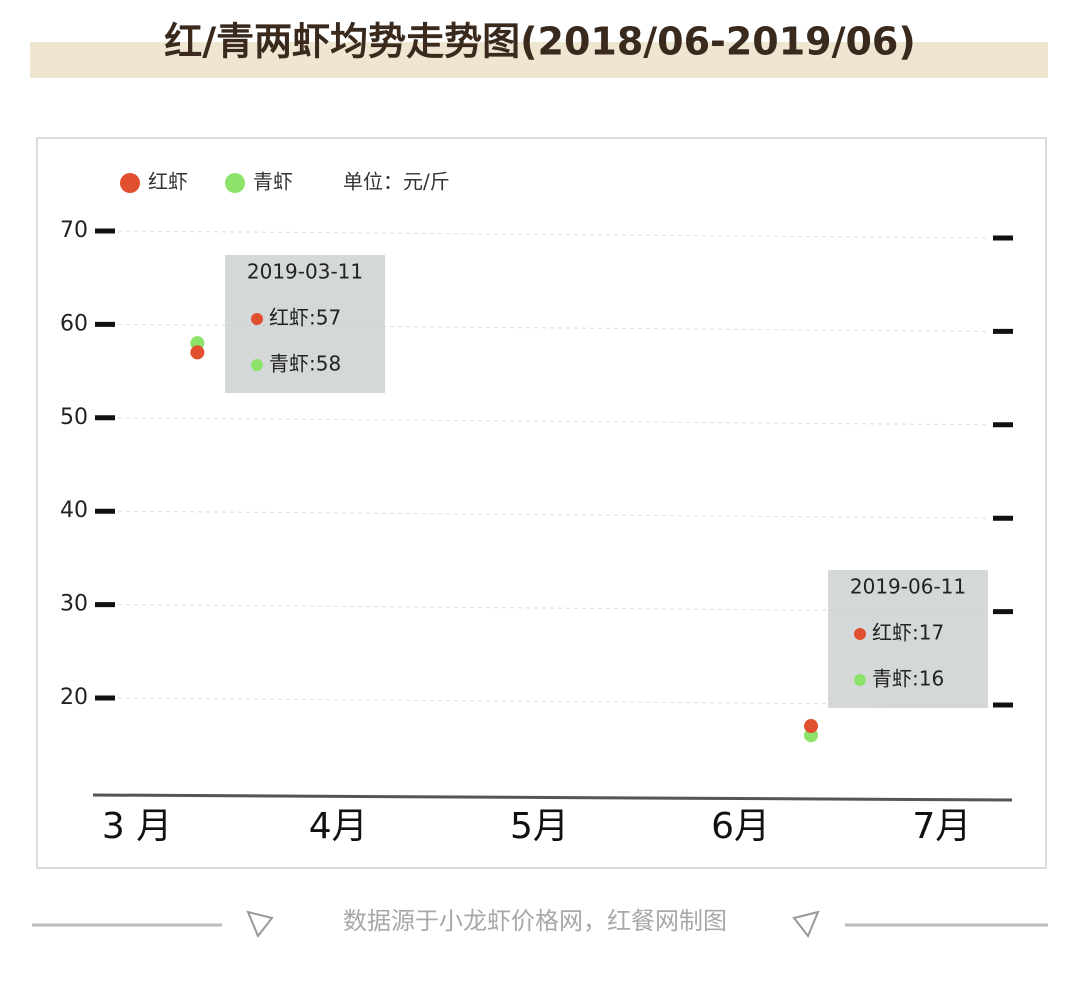 This screenshot has width=1080, height=981. What do you see at coordinates (740, 826) in the screenshot?
I see `x-tick-label: 6月` at bounding box center [740, 826].